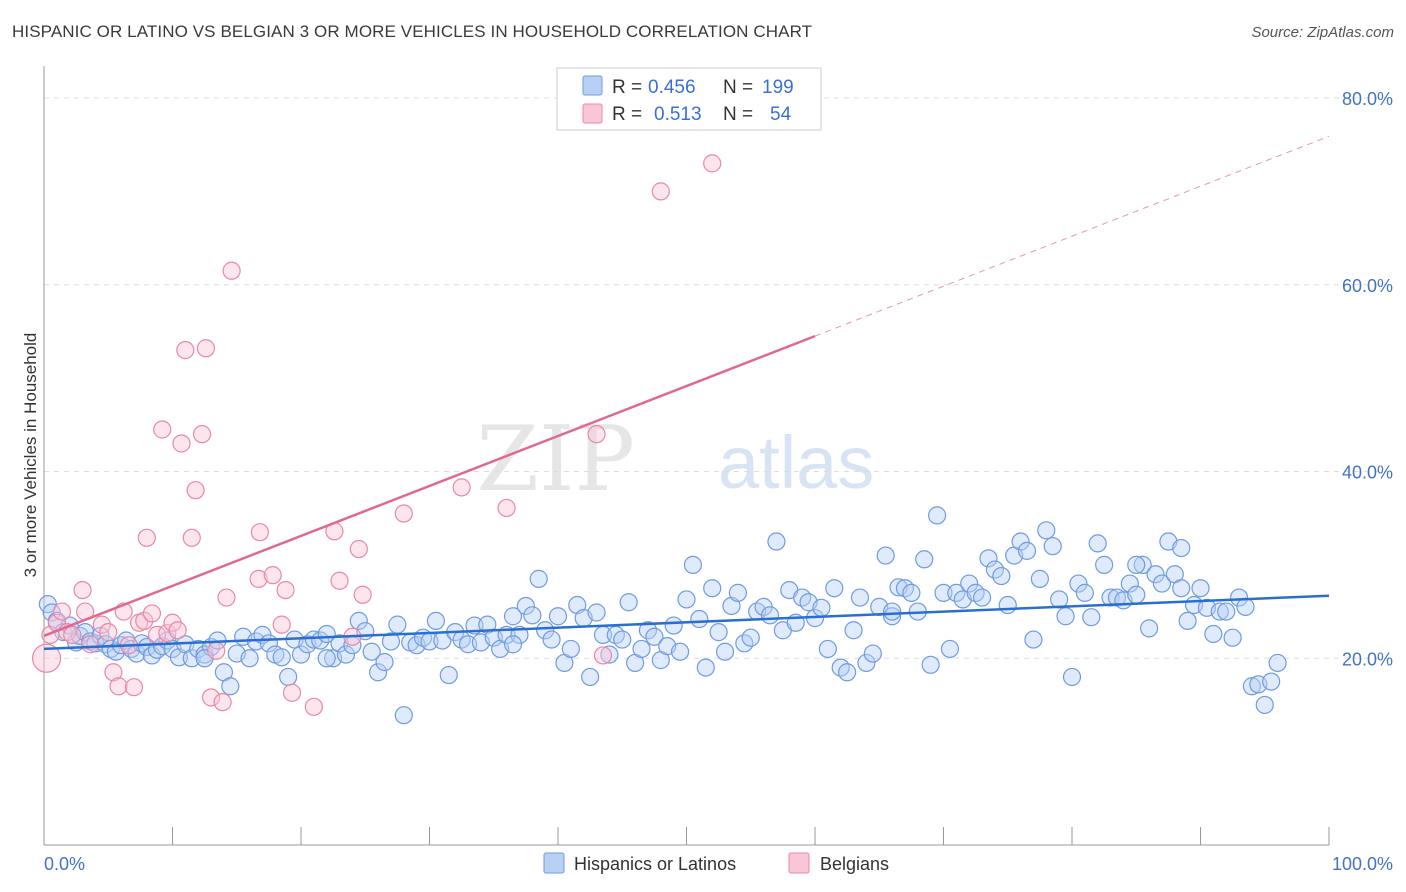 The image size is (1406, 892). What do you see at coordinates (778, 87) in the screenshot?
I see `legend-n-value-hispanics: 199` at bounding box center [778, 87].